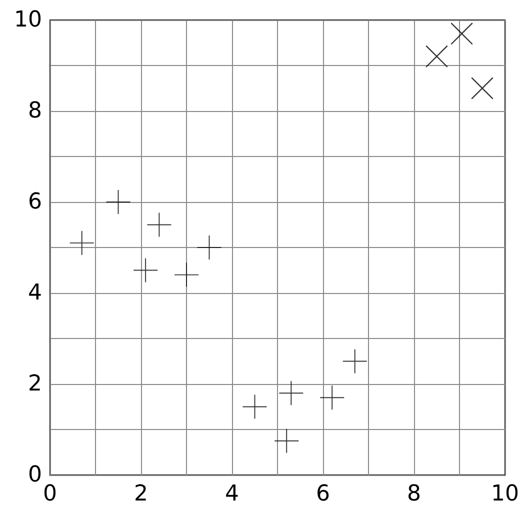 This screenshot has height=509, width=523. Describe the element at coordinates (505, 494) in the screenshot. I see `x-tick-label: 10` at that location.